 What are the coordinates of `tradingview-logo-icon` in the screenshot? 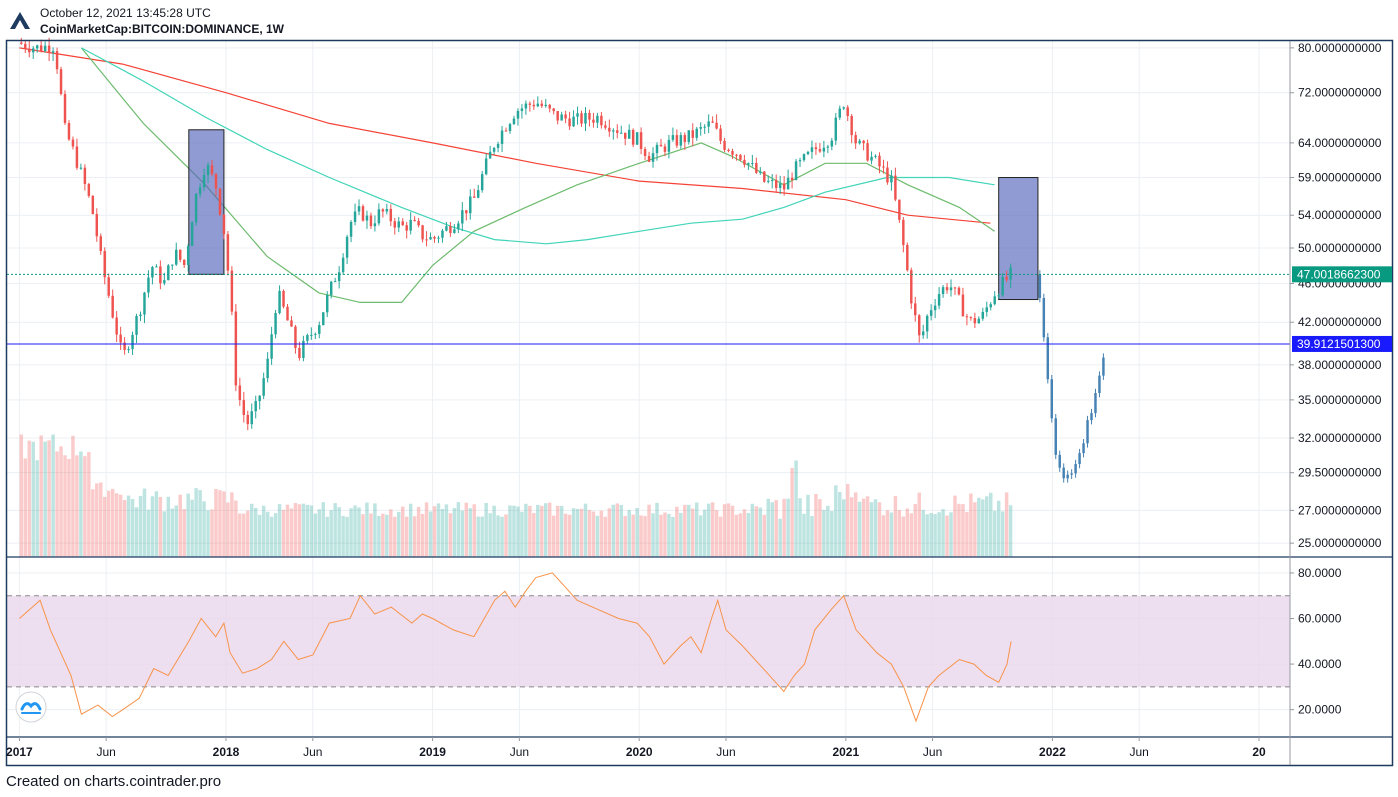 It's located at (31, 707).